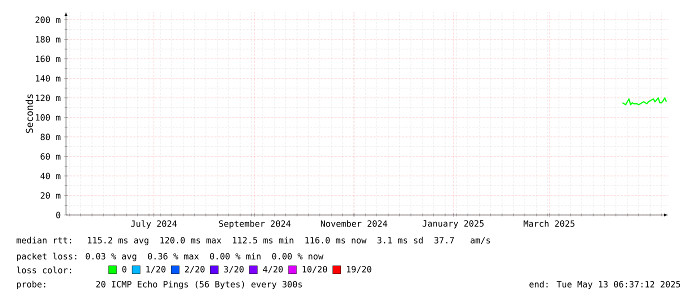 The width and height of the screenshot is (697, 297). I want to click on legend-title: loss color:, so click(44, 270).